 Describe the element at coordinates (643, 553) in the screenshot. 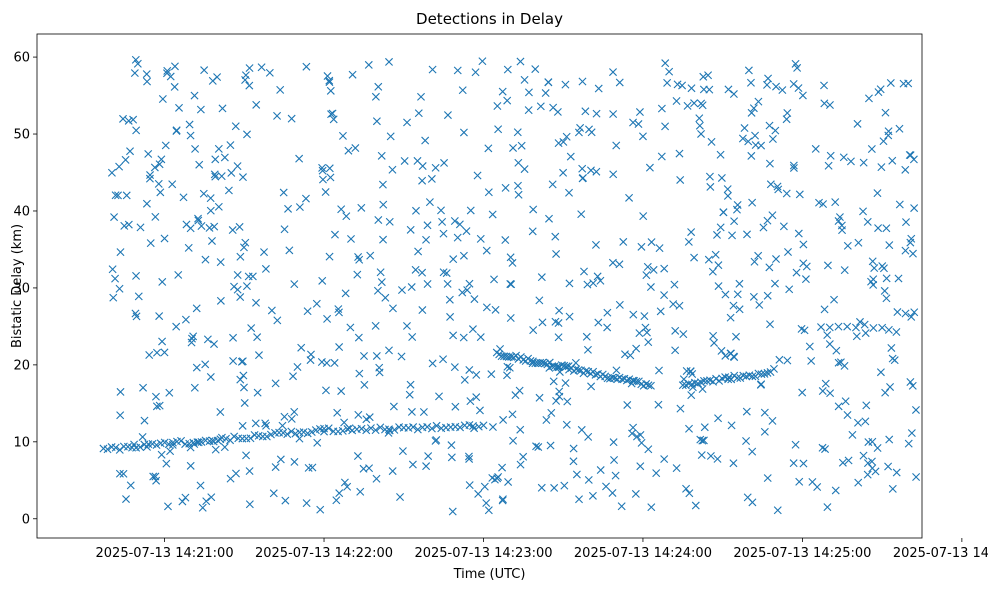

I see `x-tick-label: 2025-07-13 14:24:00` at that location.